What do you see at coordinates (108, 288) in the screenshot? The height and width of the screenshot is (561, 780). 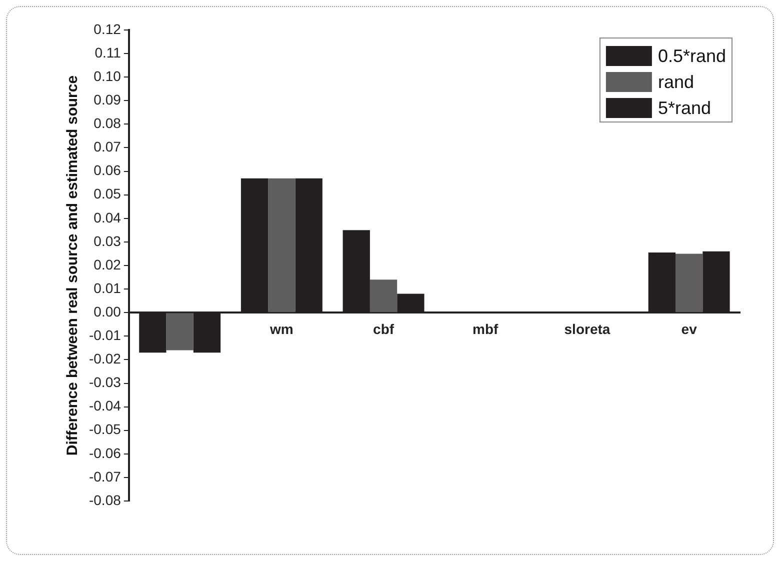 I see `y-tick-label: 0.01` at bounding box center [108, 288].